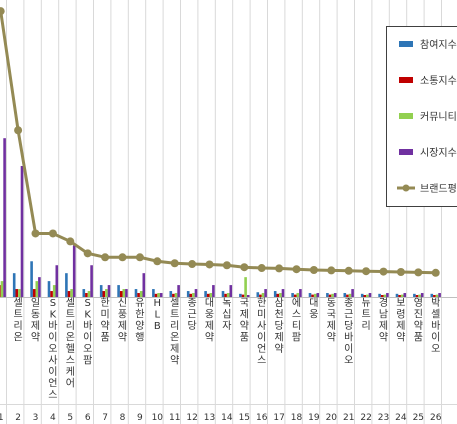 The height and width of the screenshot is (424, 457). Describe the element at coordinates (406, 188) in the screenshot. I see `legend-marker` at that location.